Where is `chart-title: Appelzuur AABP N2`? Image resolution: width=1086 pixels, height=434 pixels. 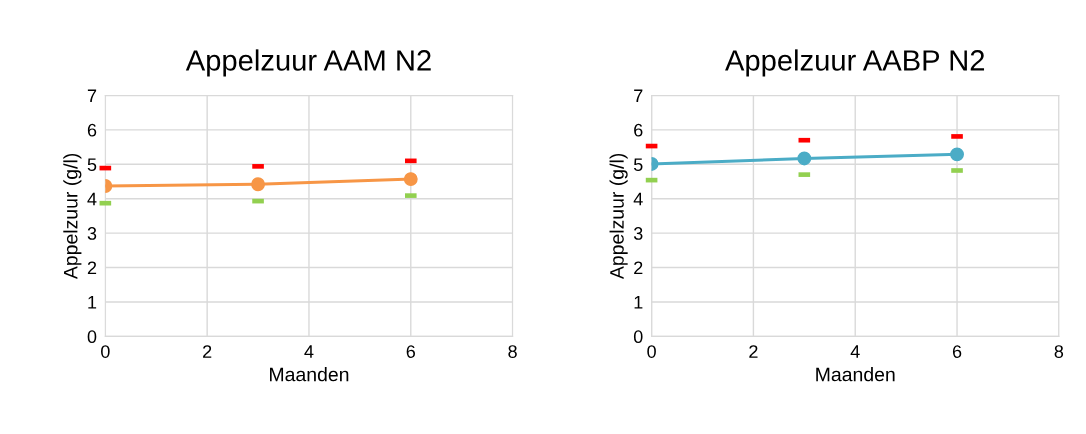 chart-title: Appelzuur AABP N2 is located at coordinates (855, 63).